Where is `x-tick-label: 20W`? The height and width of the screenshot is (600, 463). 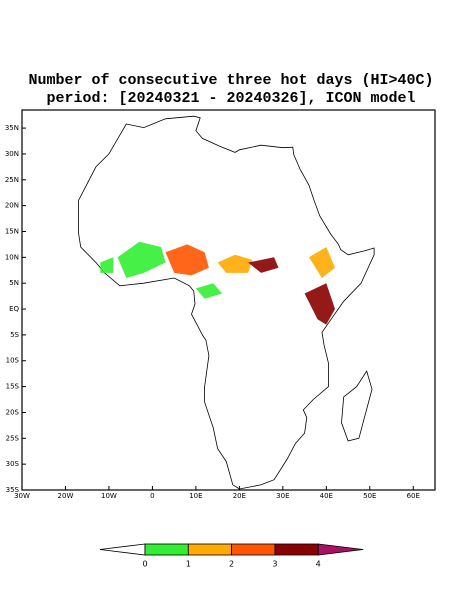
x-tick-label: 20W is located at coordinates (66, 496).